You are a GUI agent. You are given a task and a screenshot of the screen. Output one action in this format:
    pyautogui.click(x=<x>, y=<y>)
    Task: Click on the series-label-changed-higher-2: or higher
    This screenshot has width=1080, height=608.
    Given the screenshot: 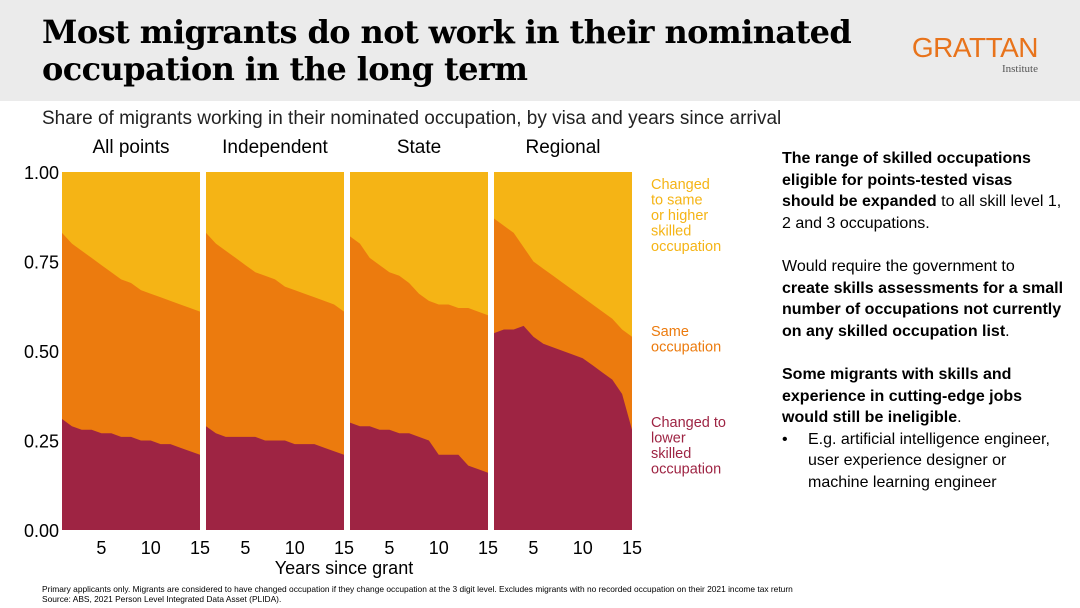 What is the action you would take?
    pyautogui.click(x=679, y=216)
    